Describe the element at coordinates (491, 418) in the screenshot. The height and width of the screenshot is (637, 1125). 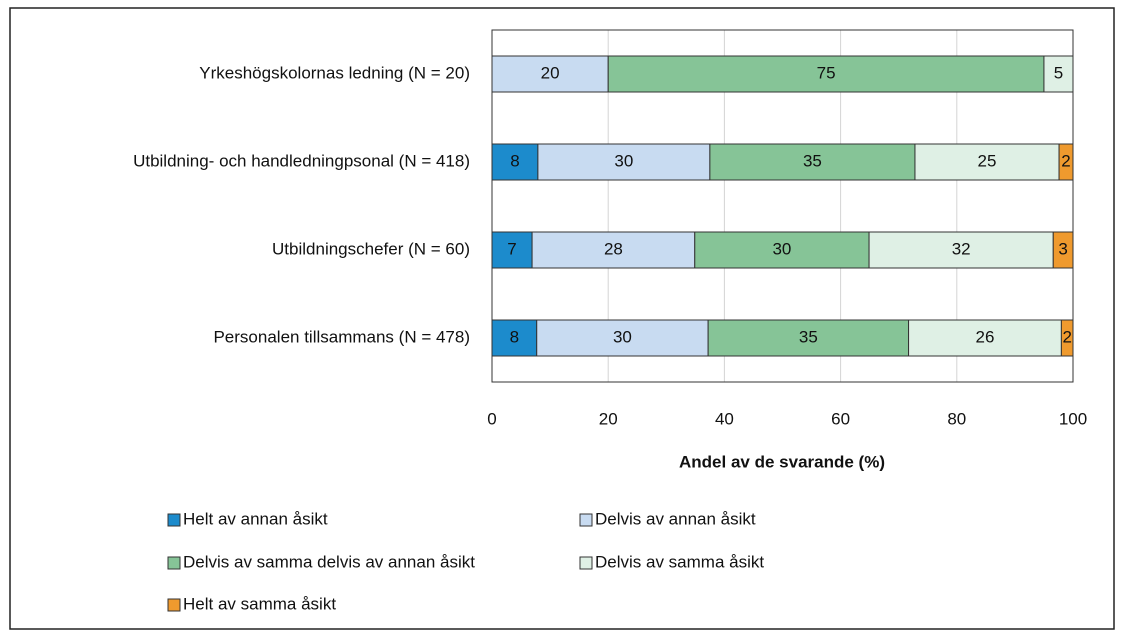
I see `x-tick-label: 0` at that location.